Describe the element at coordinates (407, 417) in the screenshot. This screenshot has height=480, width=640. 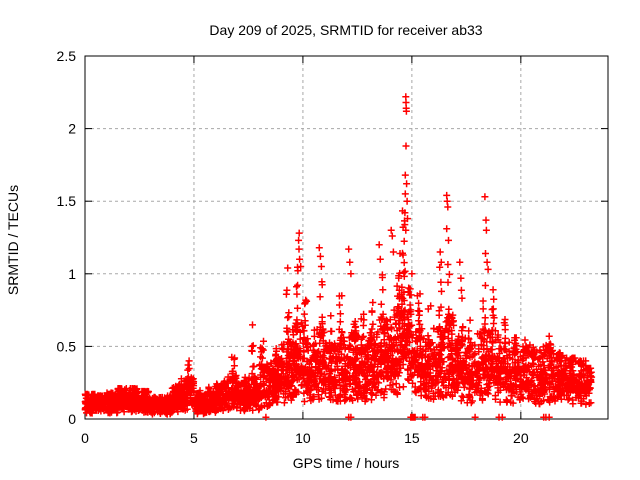
I see `axis-level-markers` at that location.